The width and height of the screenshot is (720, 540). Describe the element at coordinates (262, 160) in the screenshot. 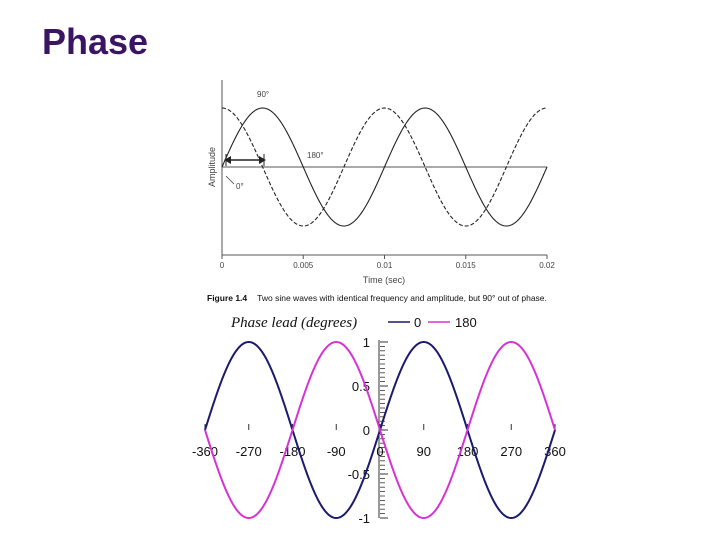

I see `c1-phase-arrow-right-head` at that location.